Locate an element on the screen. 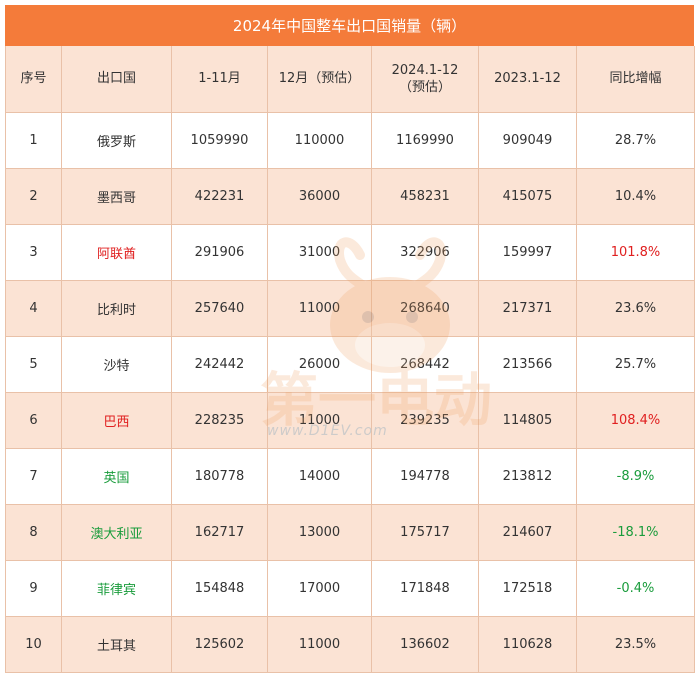 This screenshot has width=700, height=673. column-header: 出口国 is located at coordinates (116, 79).